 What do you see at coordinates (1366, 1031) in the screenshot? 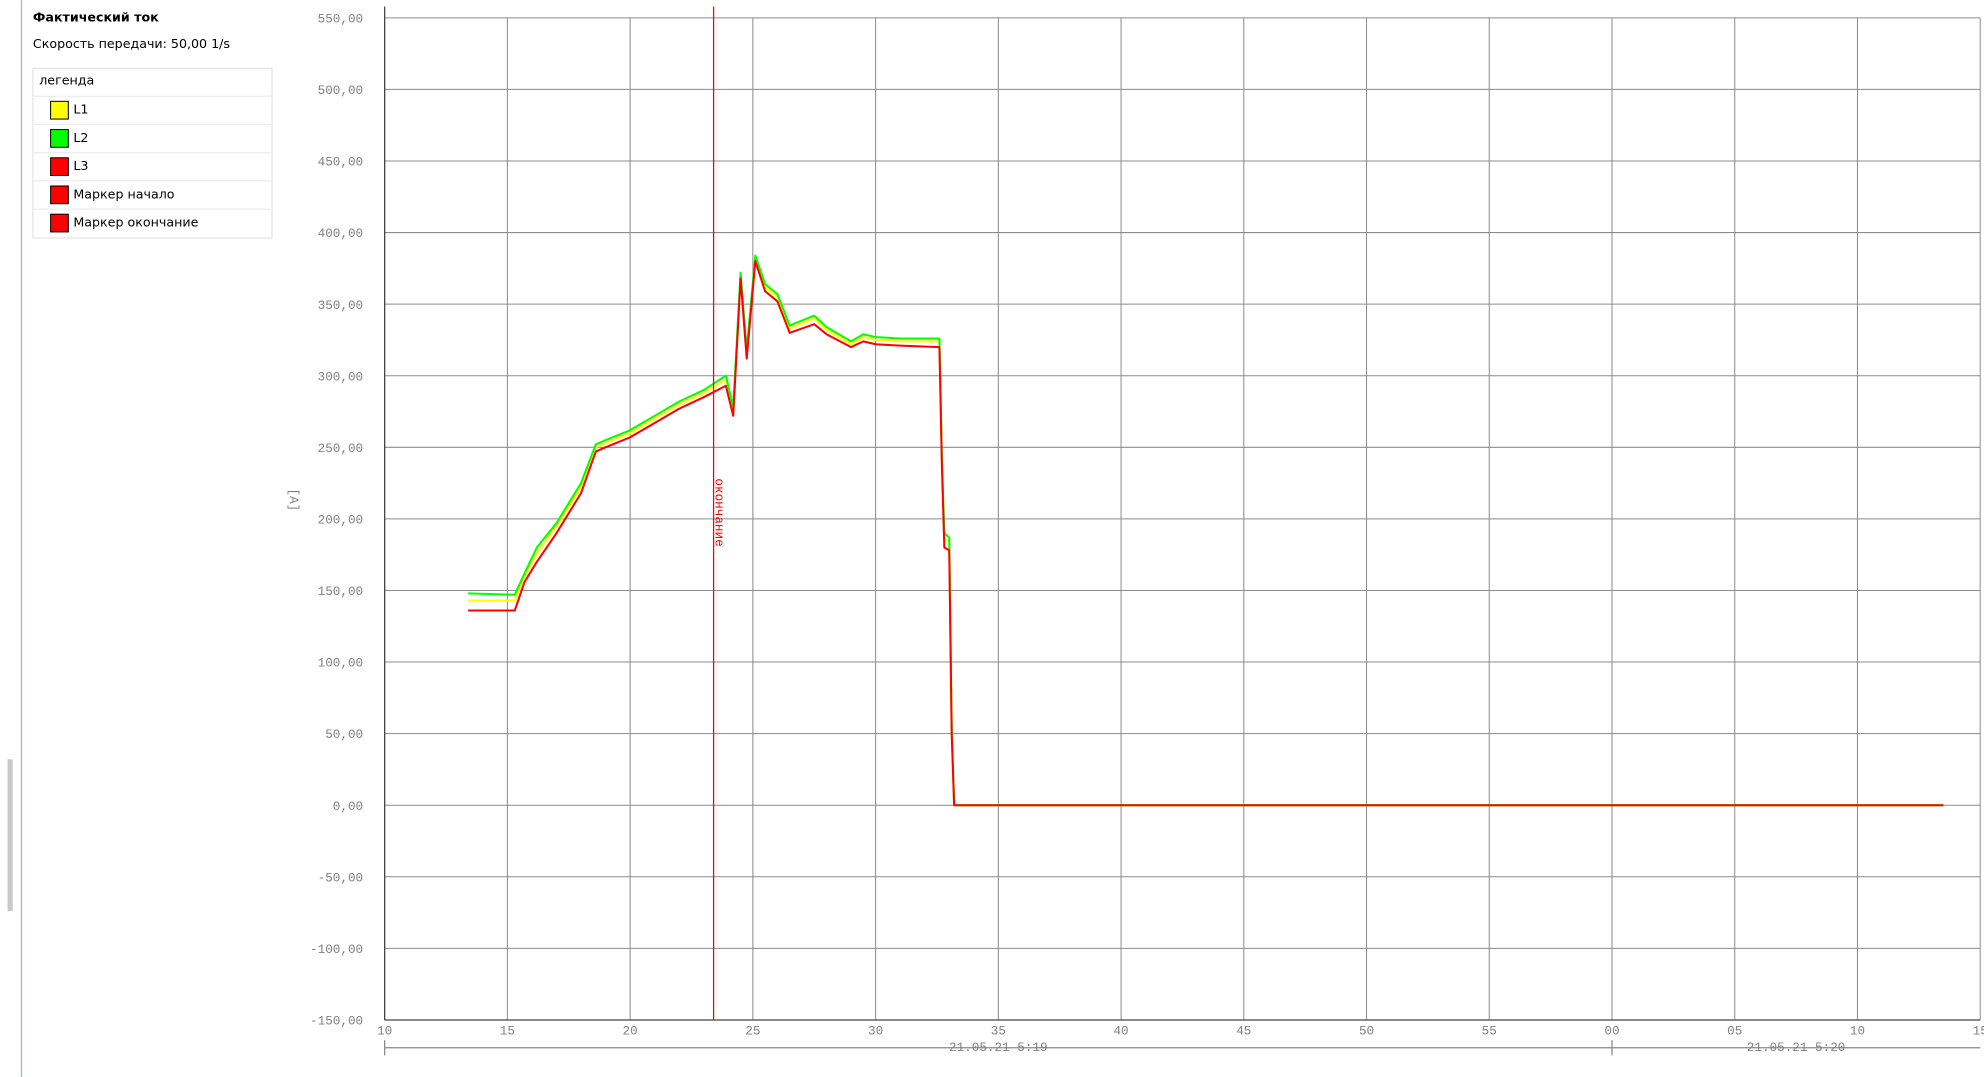
I see `x-tick-label: 50` at bounding box center [1366, 1031].